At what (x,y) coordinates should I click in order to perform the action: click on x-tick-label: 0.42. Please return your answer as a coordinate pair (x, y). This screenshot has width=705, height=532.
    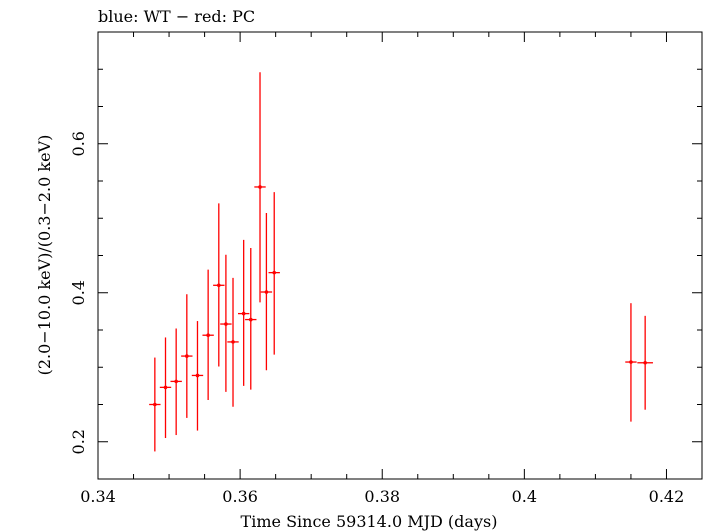
    Looking at the image, I should click on (667, 496).